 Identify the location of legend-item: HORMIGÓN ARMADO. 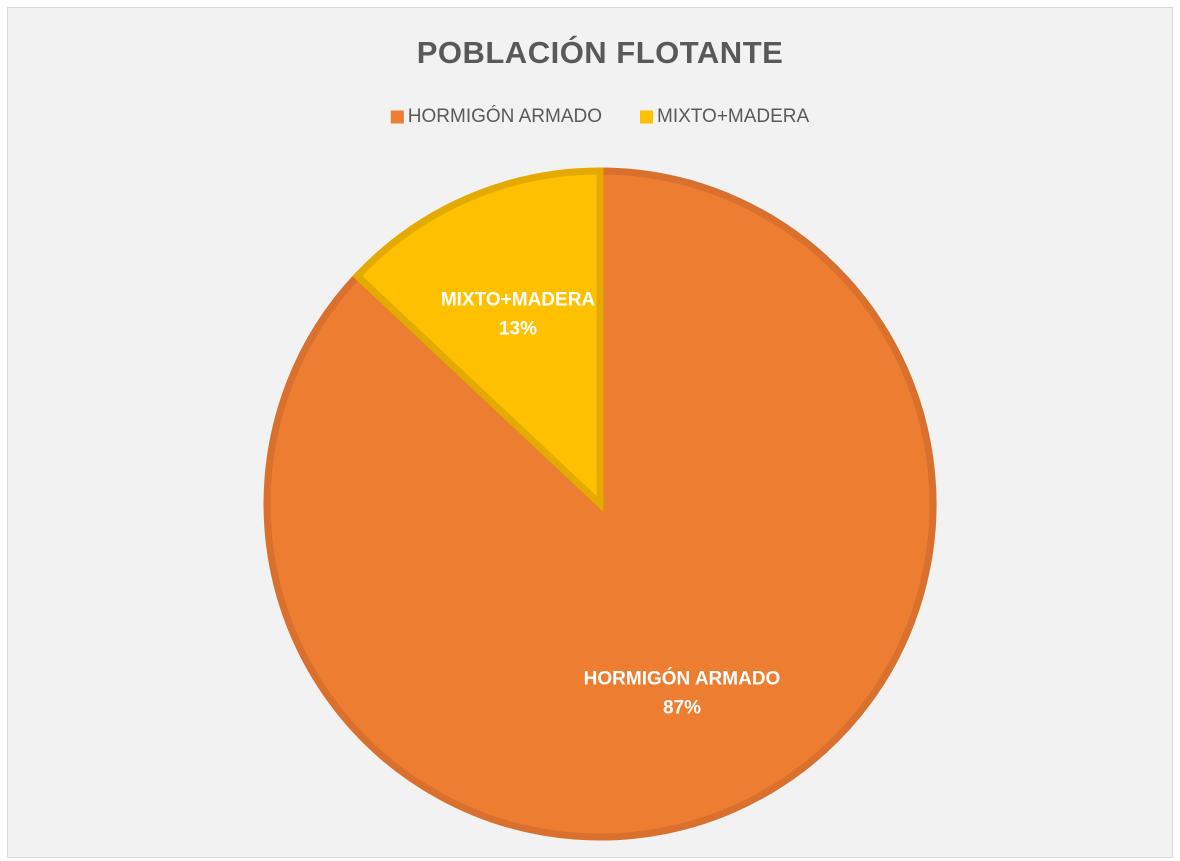
(496, 116).